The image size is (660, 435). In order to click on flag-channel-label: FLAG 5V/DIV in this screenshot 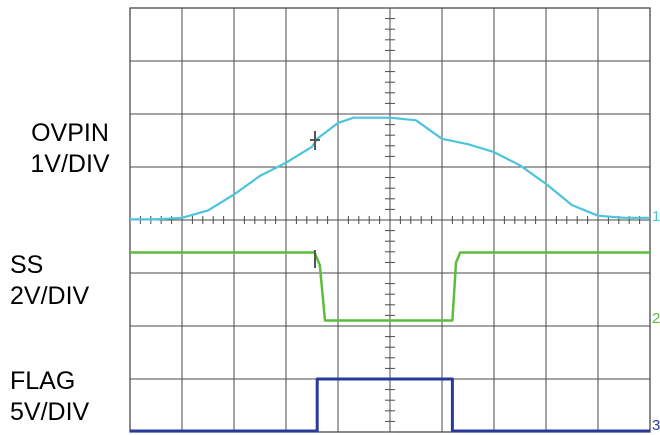, I will do `click(49, 397)`.